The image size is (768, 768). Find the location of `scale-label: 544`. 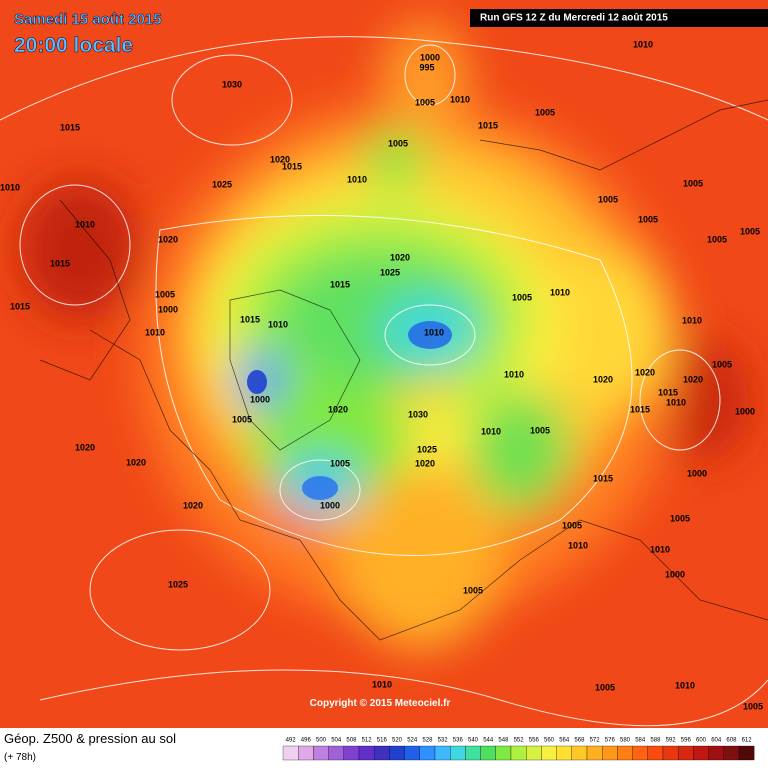

scale-label: 544 is located at coordinates (488, 741).